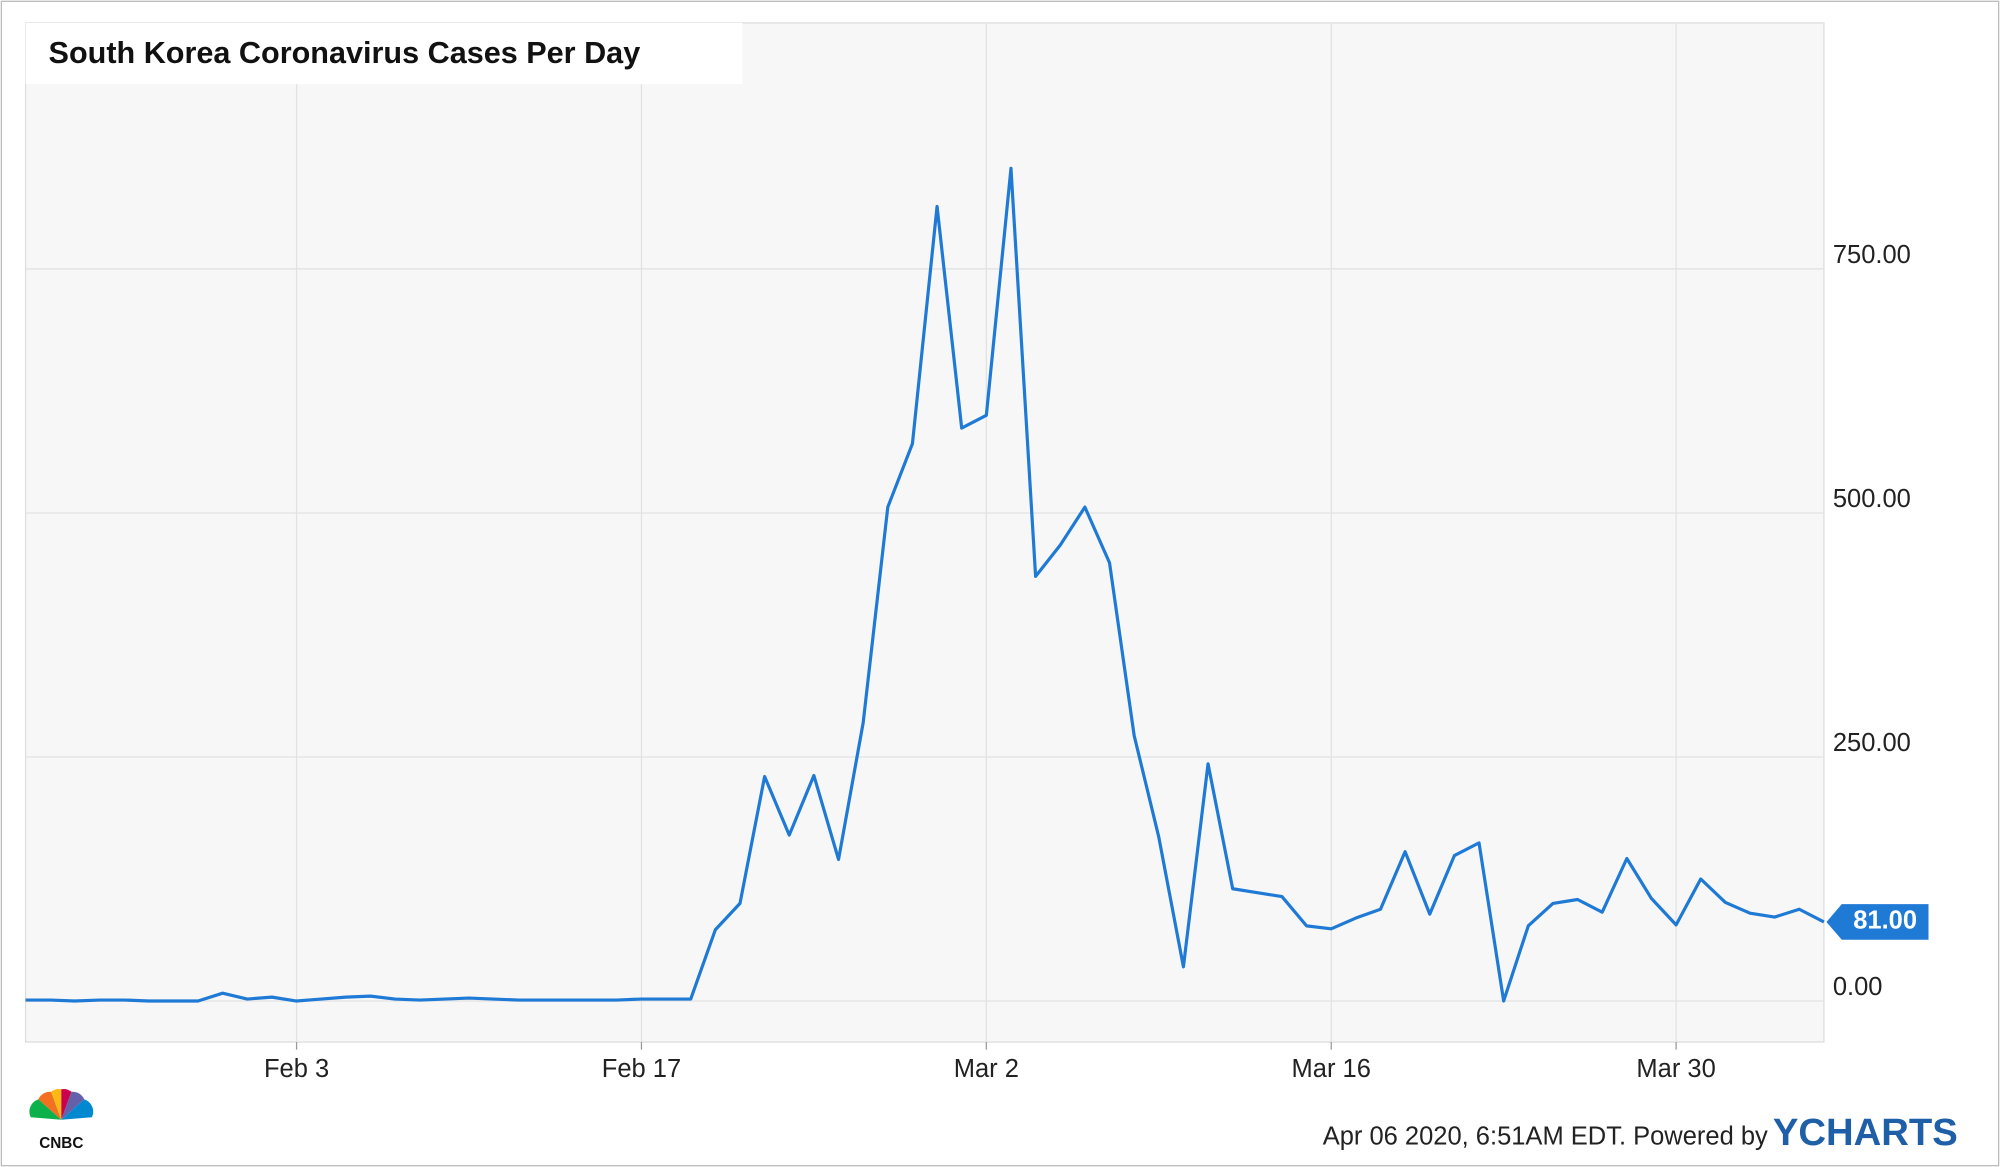  I want to click on brand: YCHARTS, so click(1865, 1132).